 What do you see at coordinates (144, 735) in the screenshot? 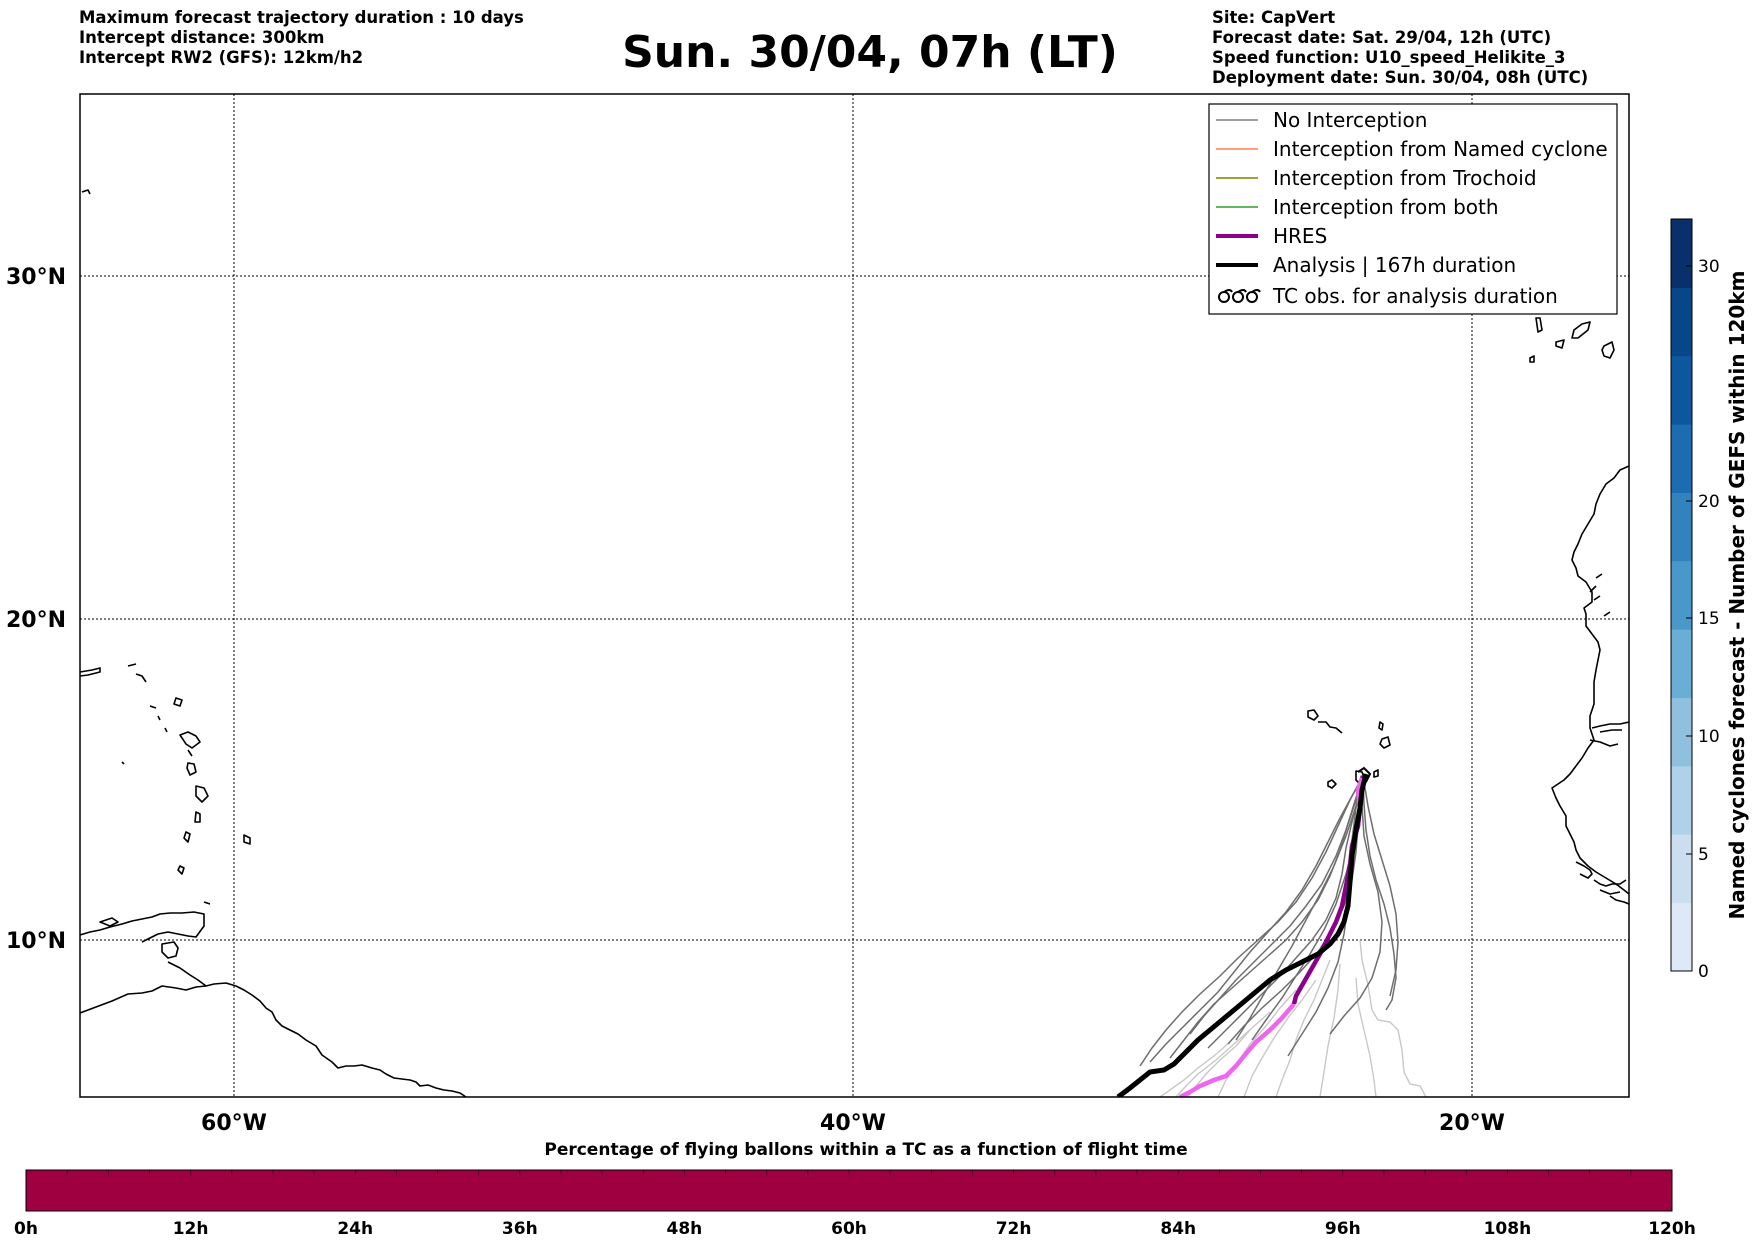
I see `coast-small-islands-a` at bounding box center [144, 735].